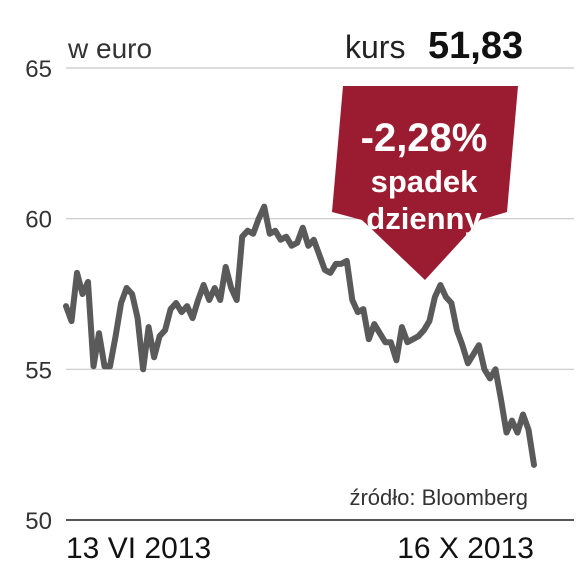  I want to click on current-price-value: 51,83, so click(475, 46).